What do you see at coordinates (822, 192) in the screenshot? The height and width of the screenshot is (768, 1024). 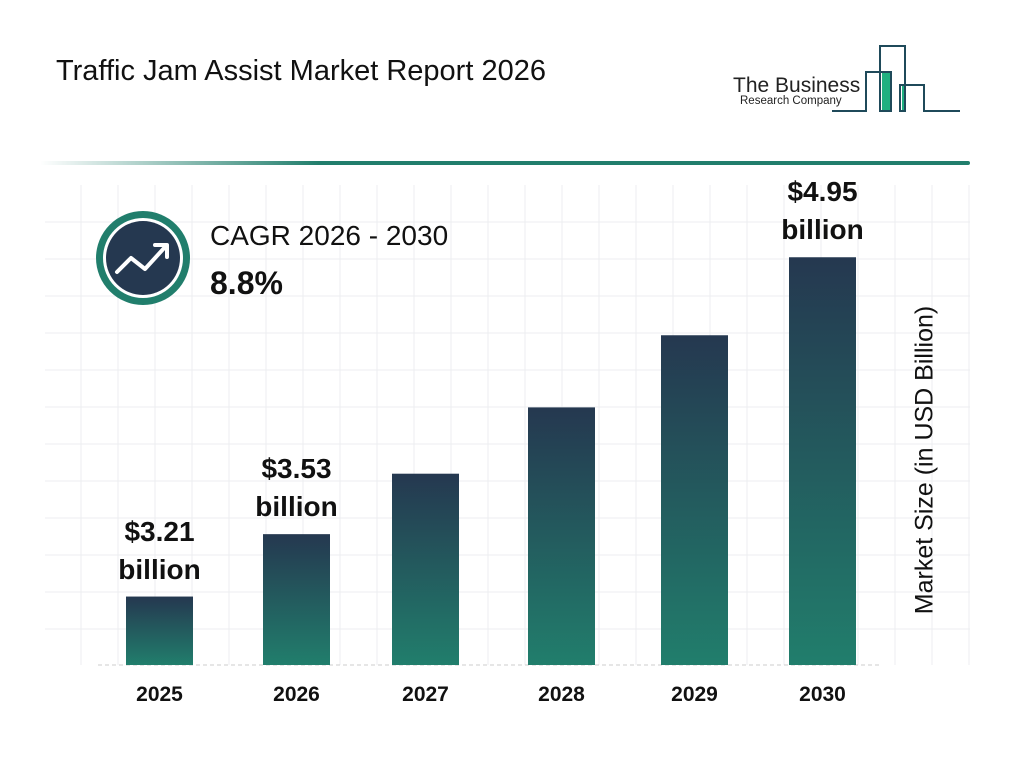 I see `data-label-amount: $4.95` at bounding box center [822, 192].